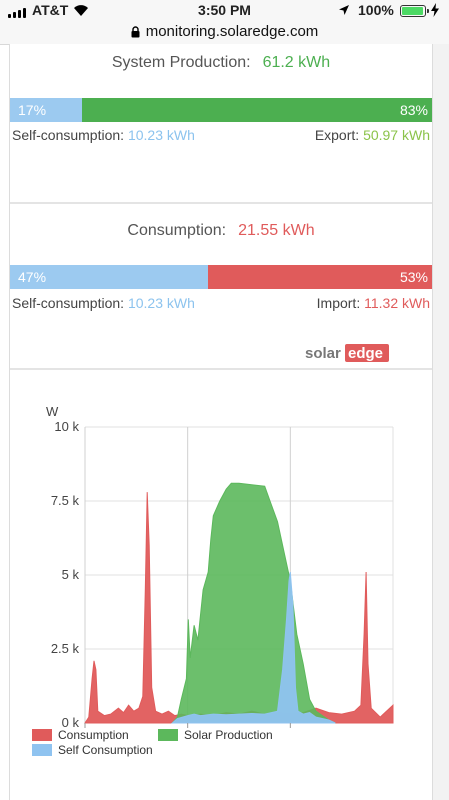  I want to click on consumption-import-segment: 53%, so click(320, 277).